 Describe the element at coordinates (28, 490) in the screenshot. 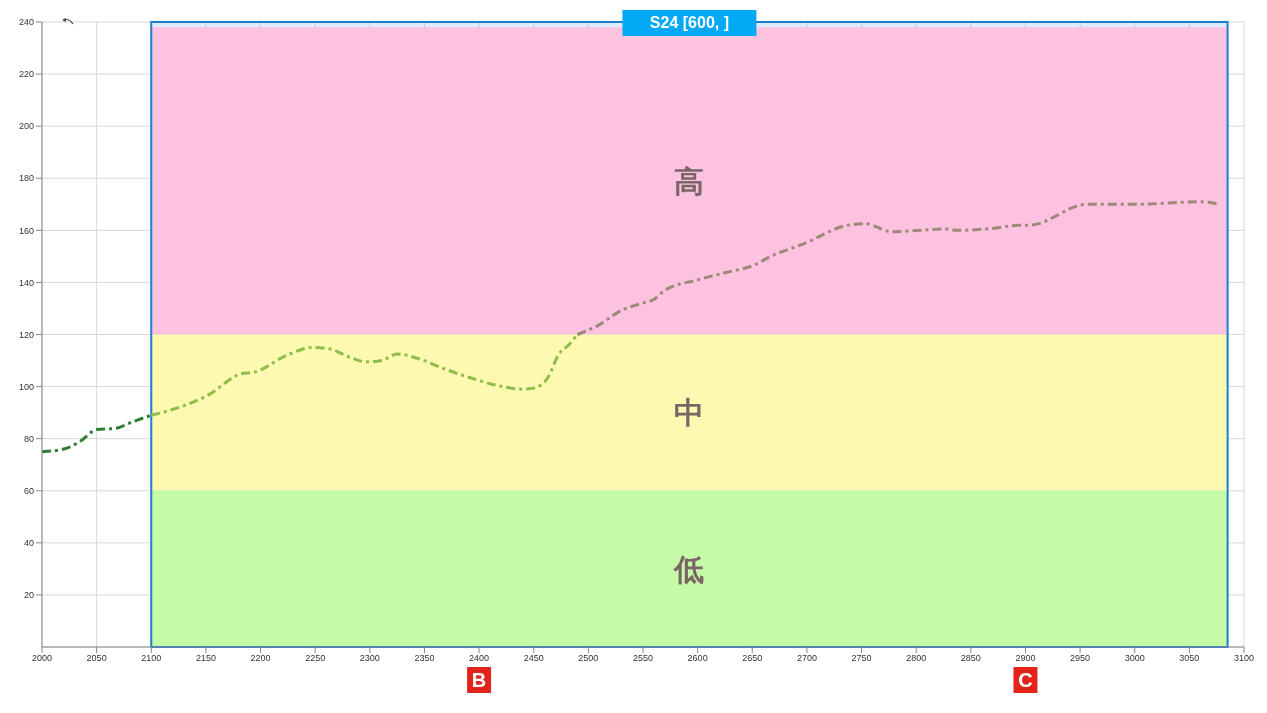

I see `y-tick-label: 60` at that location.